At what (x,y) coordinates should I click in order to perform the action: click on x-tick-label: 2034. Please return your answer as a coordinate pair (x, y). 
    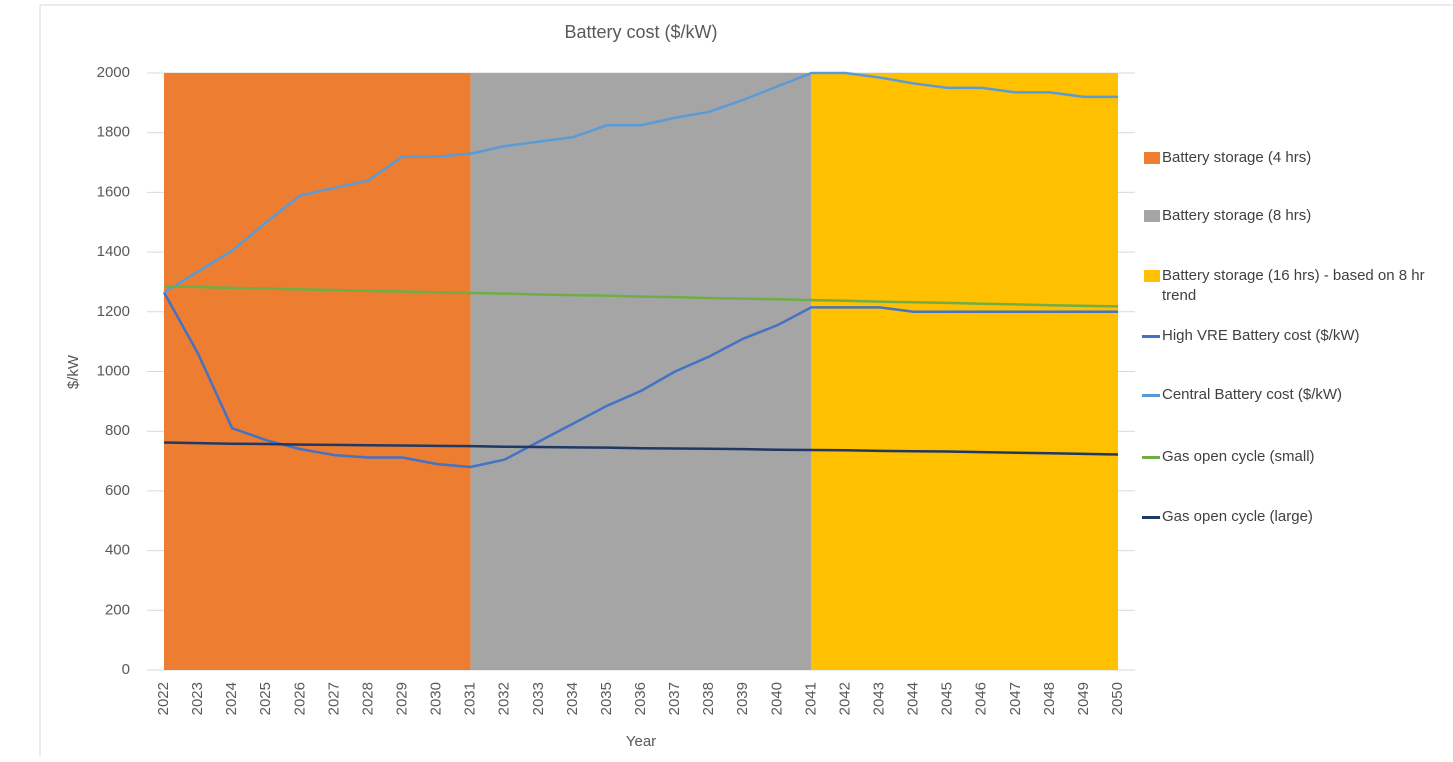
    Looking at the image, I should click on (572, 698).